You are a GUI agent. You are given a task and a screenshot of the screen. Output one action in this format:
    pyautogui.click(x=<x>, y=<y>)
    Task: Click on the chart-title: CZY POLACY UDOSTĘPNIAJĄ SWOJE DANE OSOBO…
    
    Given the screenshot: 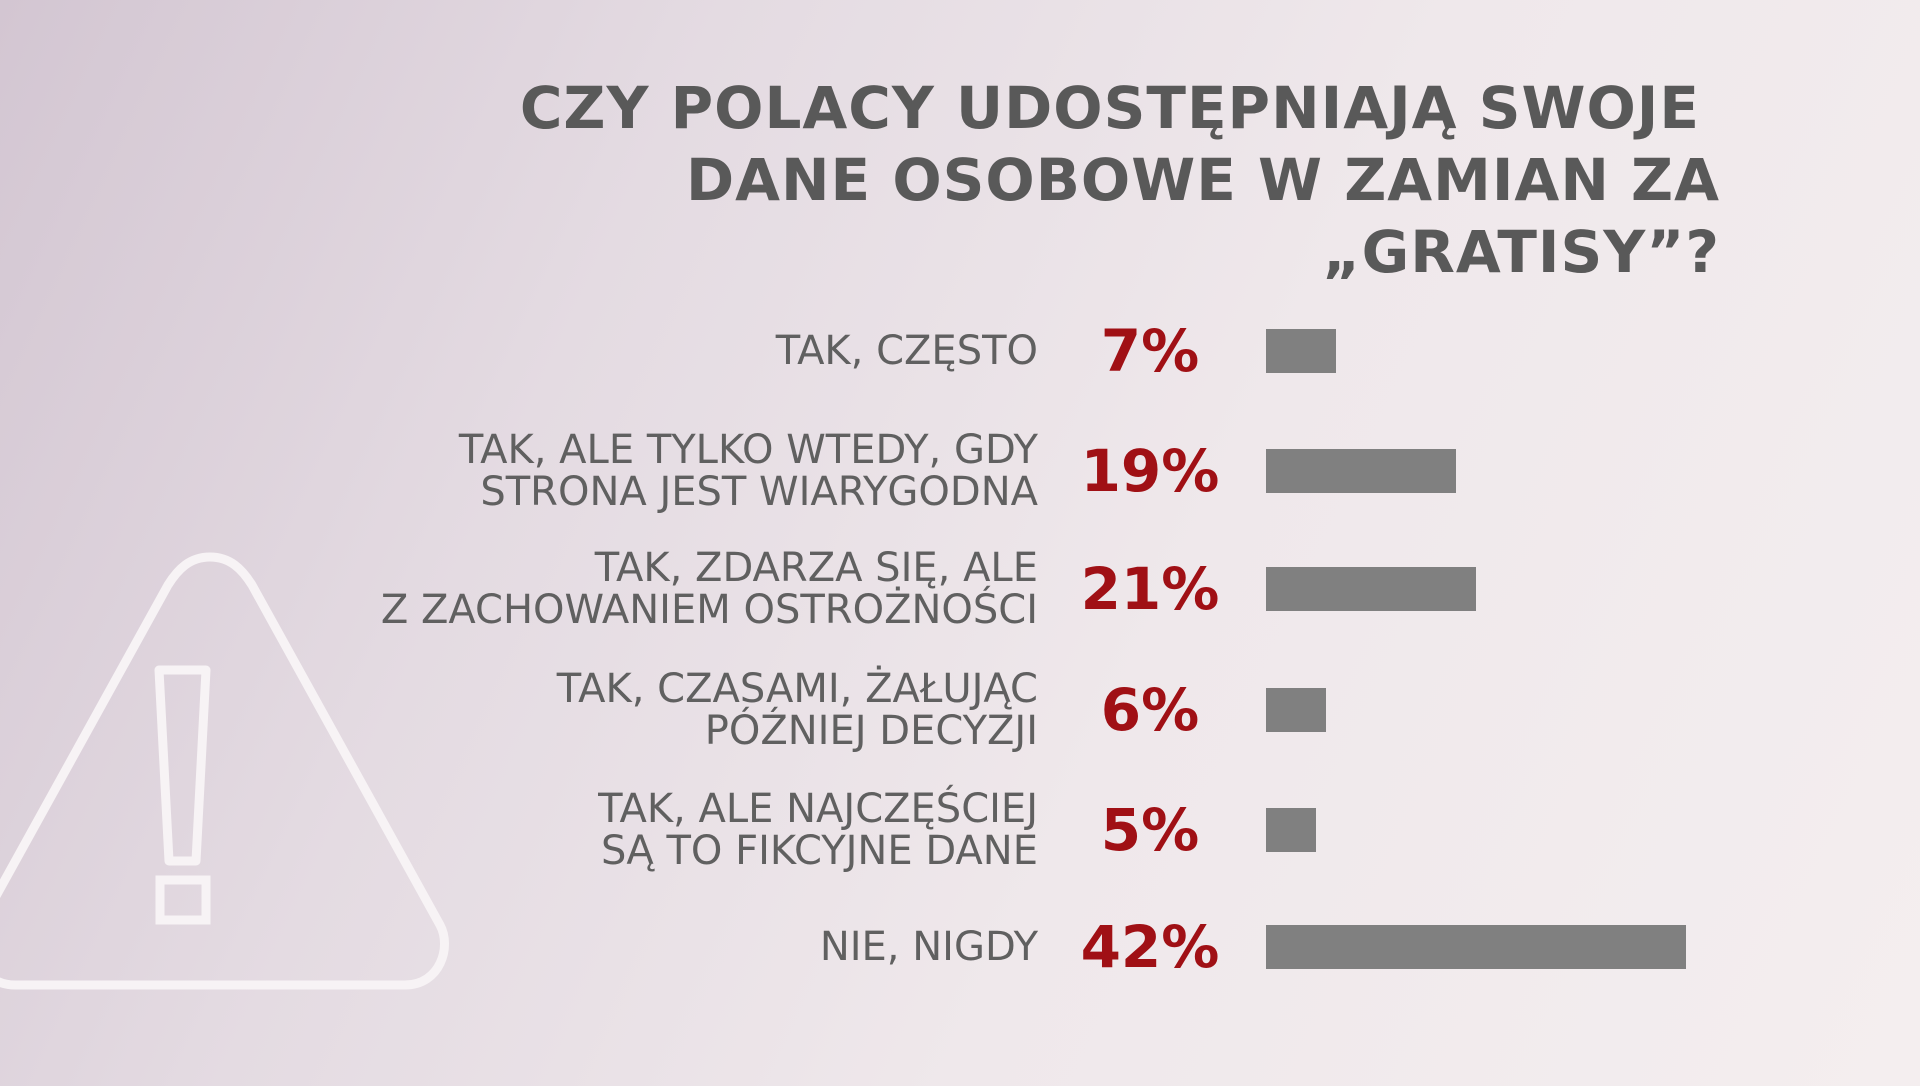 What is the action you would take?
    pyautogui.click(x=1020, y=180)
    